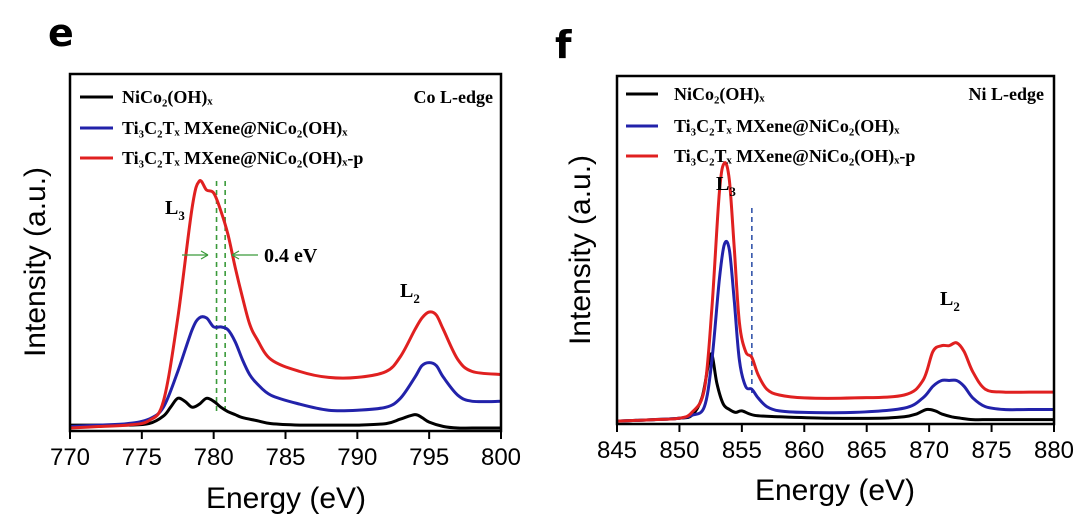 The height and width of the screenshot is (529, 1080). Describe the element at coordinates (454, 97) in the screenshot. I see `panel-e-edge-label: Co L-edge` at that location.